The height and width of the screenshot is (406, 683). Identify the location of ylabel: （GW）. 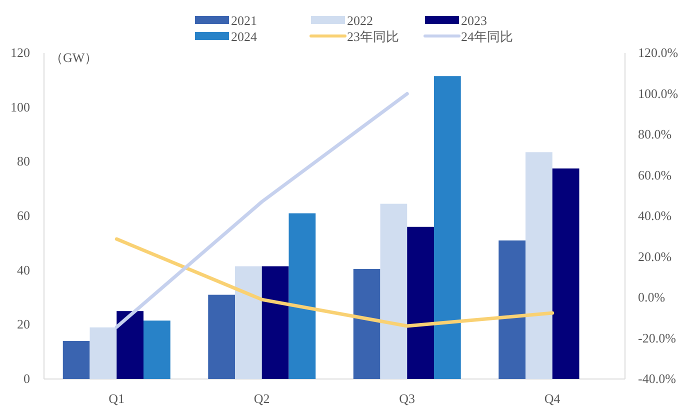
(74, 57).